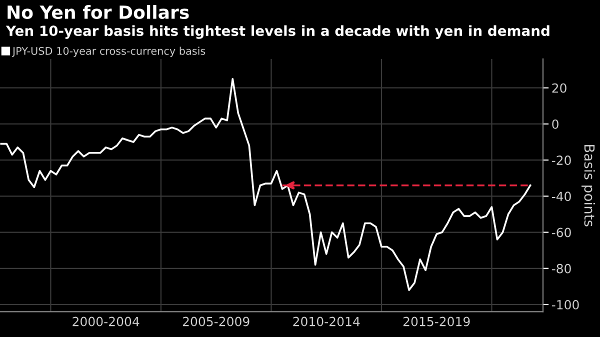 The width and height of the screenshot is (600, 337). Describe the element at coordinates (561, 160) in the screenshot. I see `y-tick-label: -20` at that location.